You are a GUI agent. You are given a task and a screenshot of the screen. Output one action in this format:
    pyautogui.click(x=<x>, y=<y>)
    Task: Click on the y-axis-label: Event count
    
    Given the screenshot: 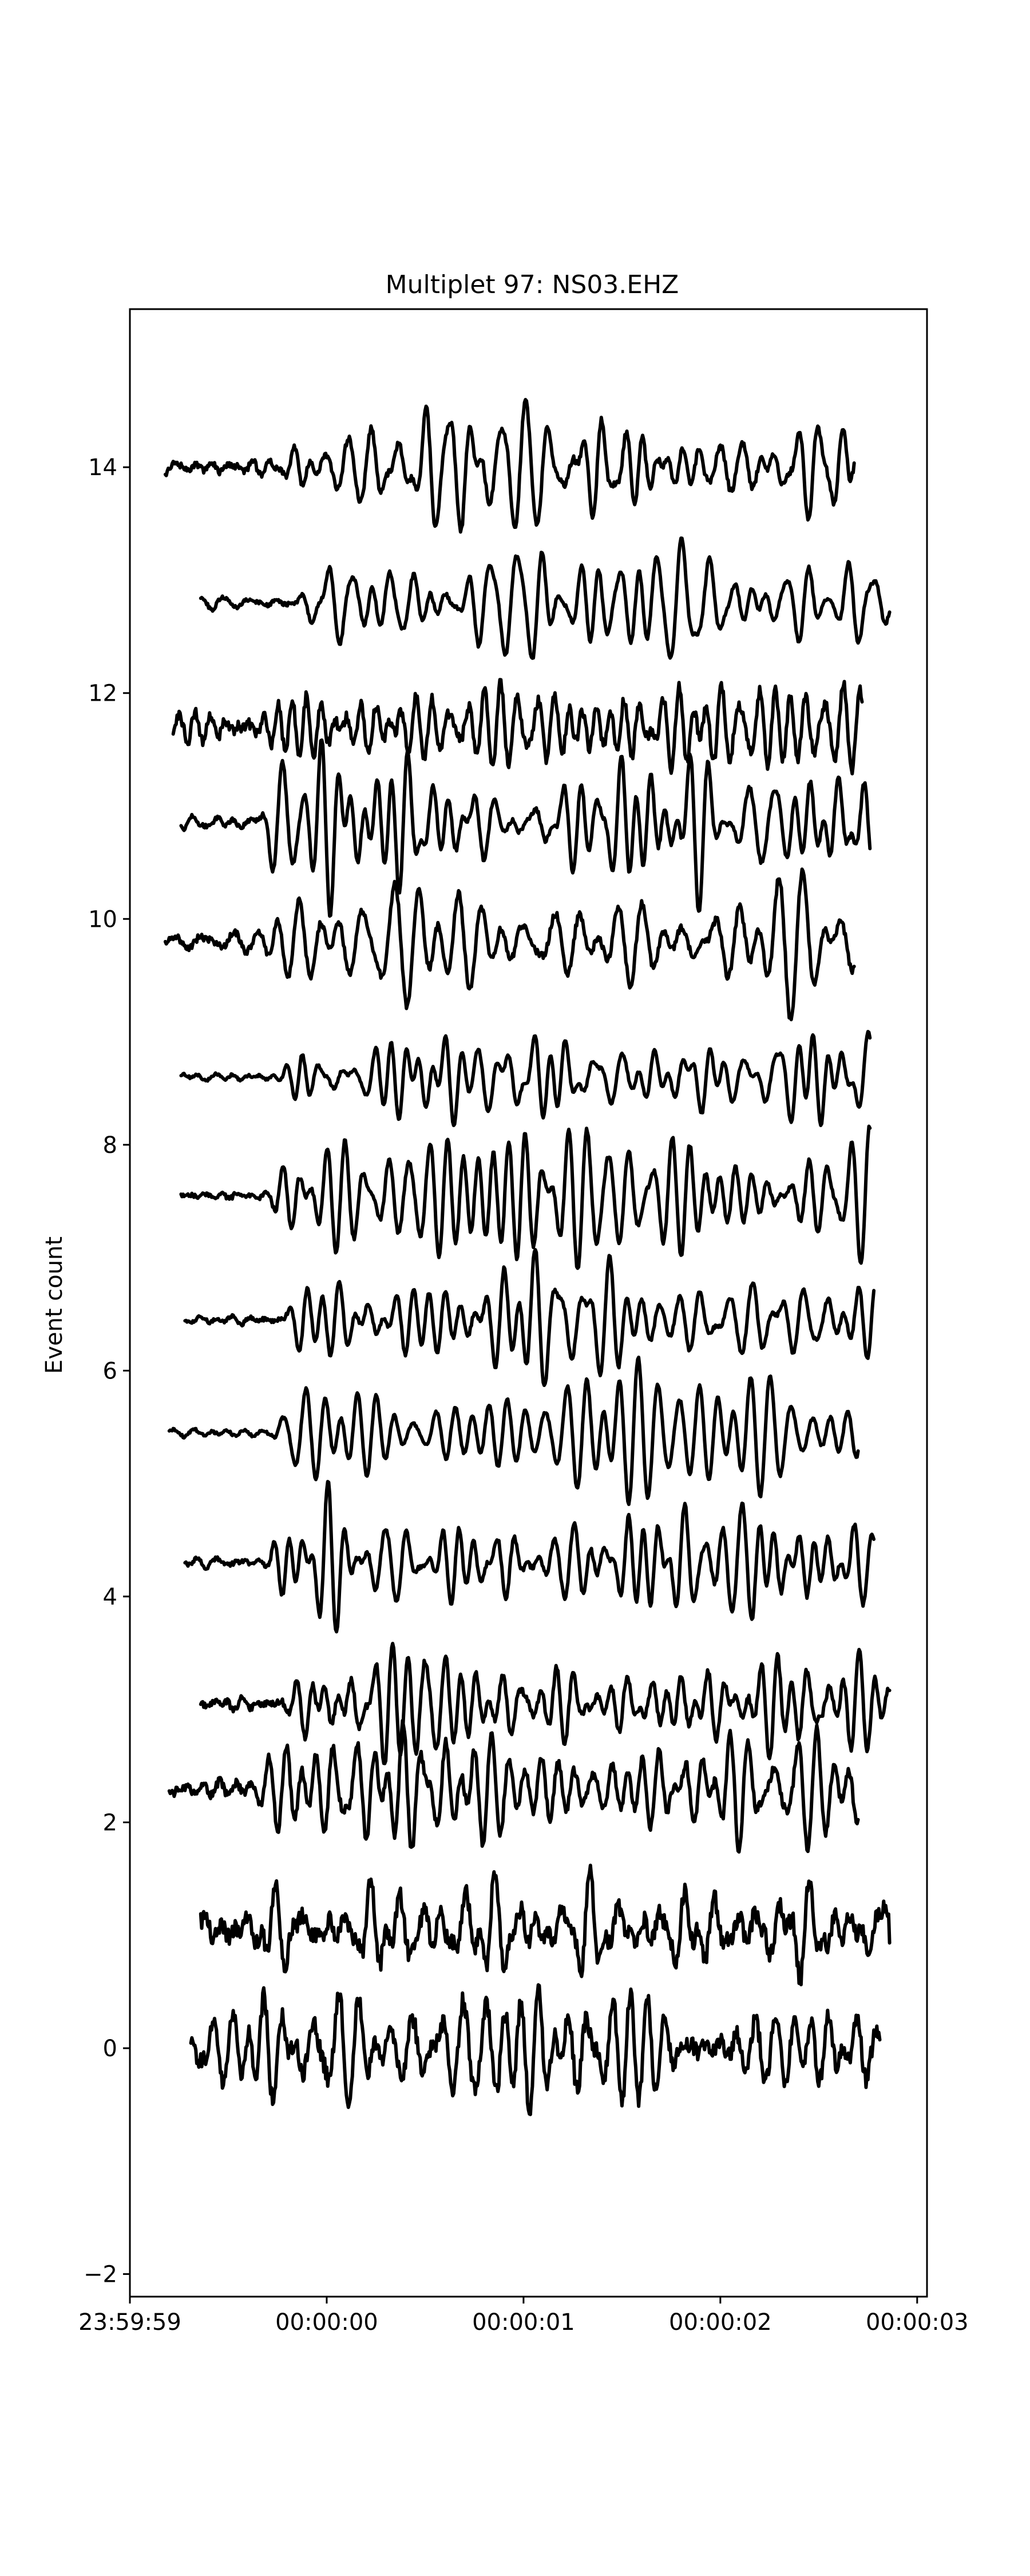 What is the action you would take?
    pyautogui.click(x=54, y=1305)
    